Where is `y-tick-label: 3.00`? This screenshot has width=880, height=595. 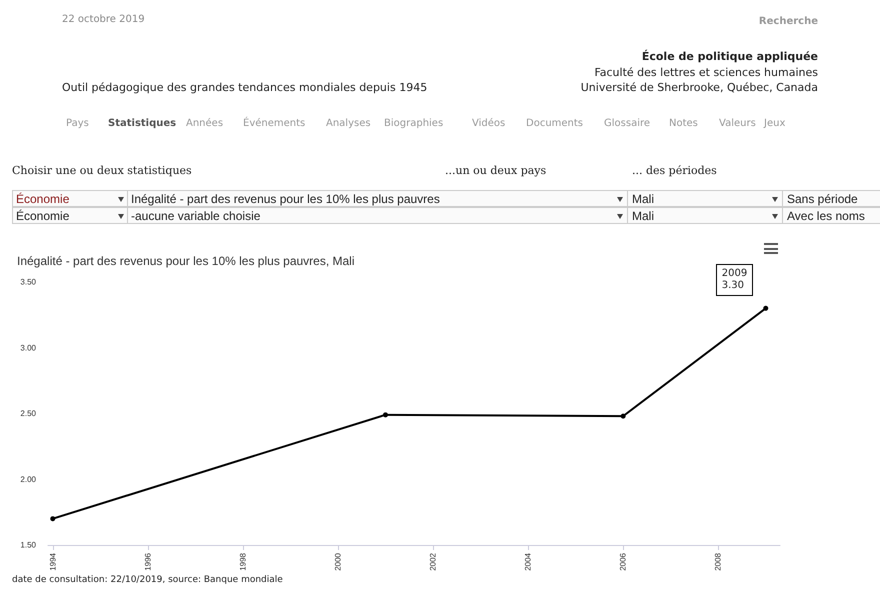 y-tick-label: 3.00 is located at coordinates (28, 347).